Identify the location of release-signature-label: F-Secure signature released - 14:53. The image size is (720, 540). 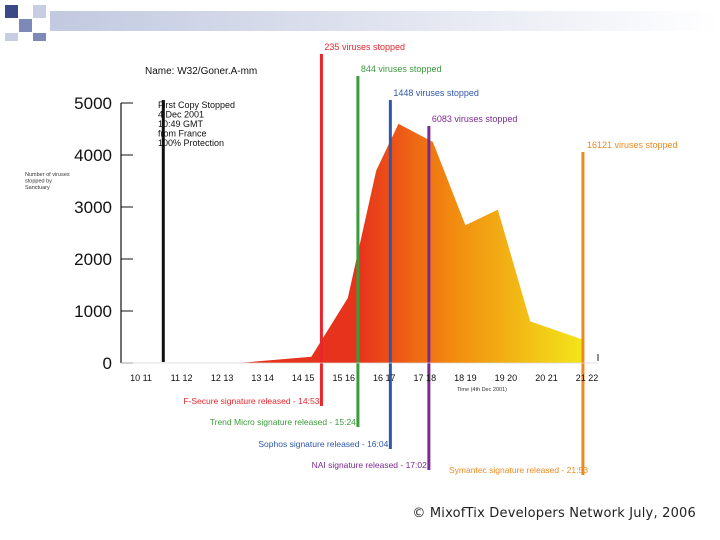
(251, 401).